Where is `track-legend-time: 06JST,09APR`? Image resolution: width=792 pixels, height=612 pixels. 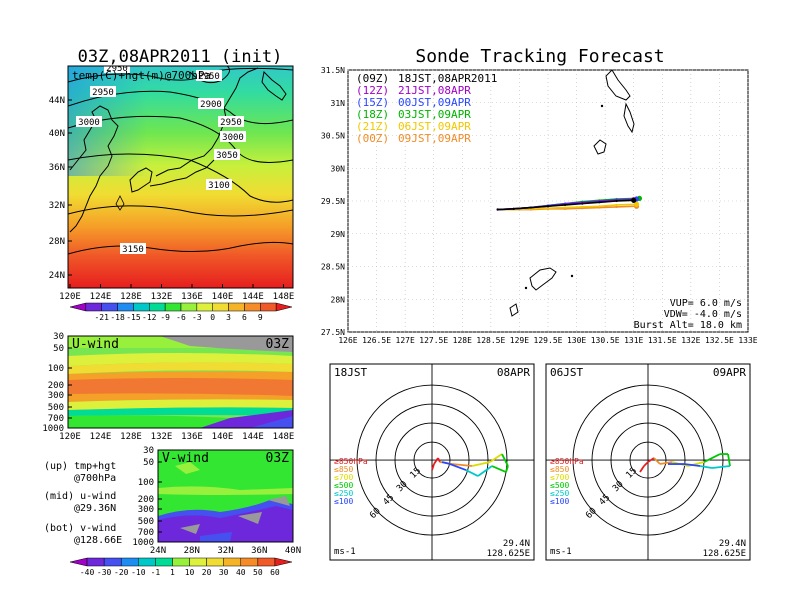 track-legend-time: 06JST,09APR is located at coordinates (434, 126).